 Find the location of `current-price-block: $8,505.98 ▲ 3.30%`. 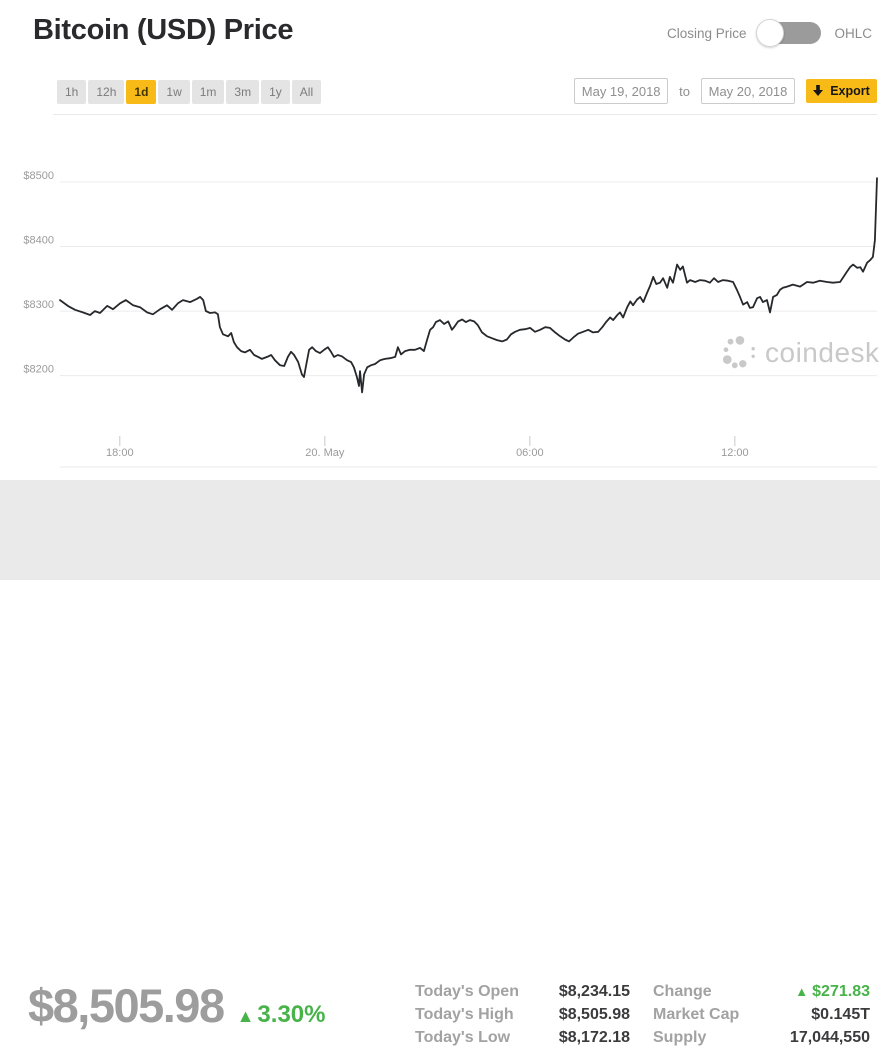

current-price-block: $8,505.98 ▲ 3.30% is located at coordinates (176, 1005).